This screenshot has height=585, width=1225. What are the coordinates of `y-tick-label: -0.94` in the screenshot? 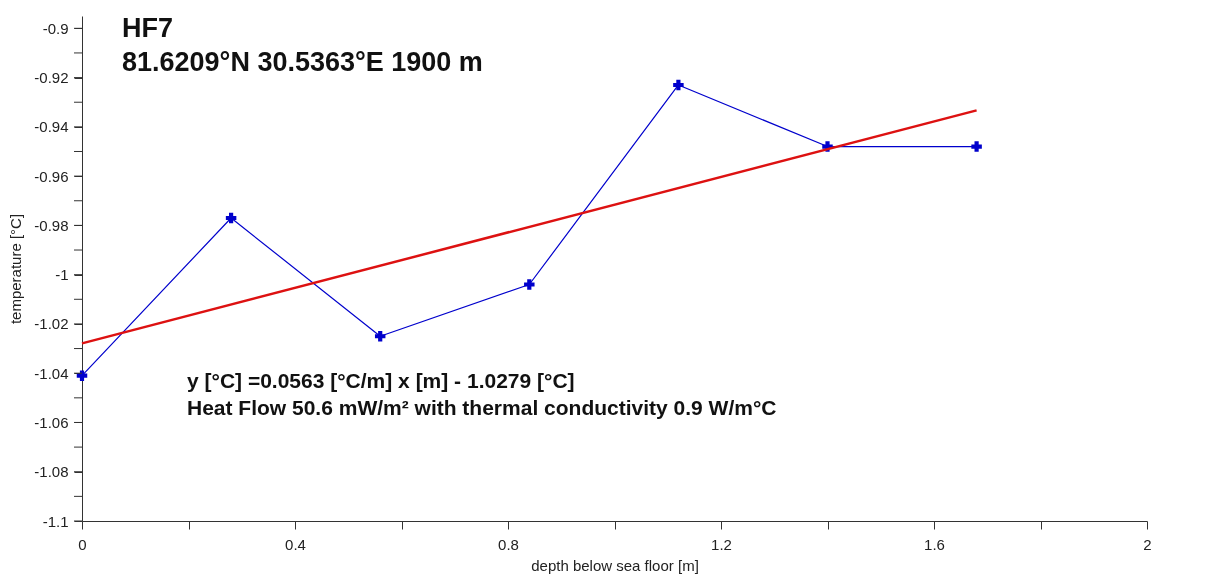 It's located at (51, 127).